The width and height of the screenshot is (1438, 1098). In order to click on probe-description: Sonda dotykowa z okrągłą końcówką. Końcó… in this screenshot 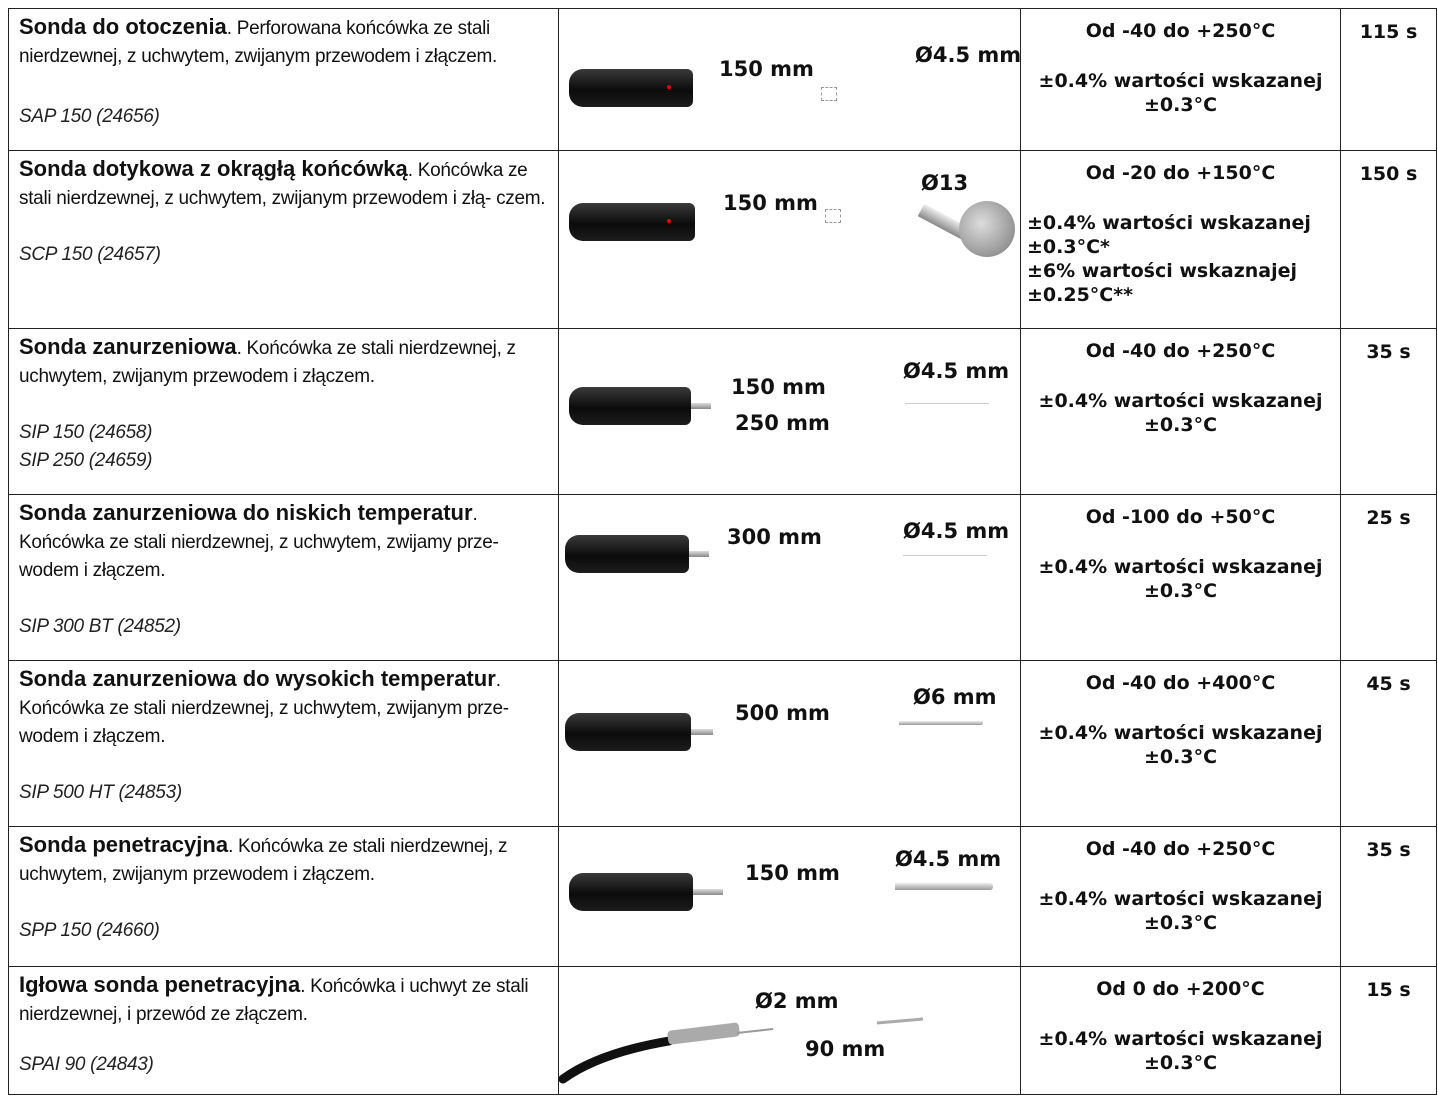, I will do `click(283, 239)`.